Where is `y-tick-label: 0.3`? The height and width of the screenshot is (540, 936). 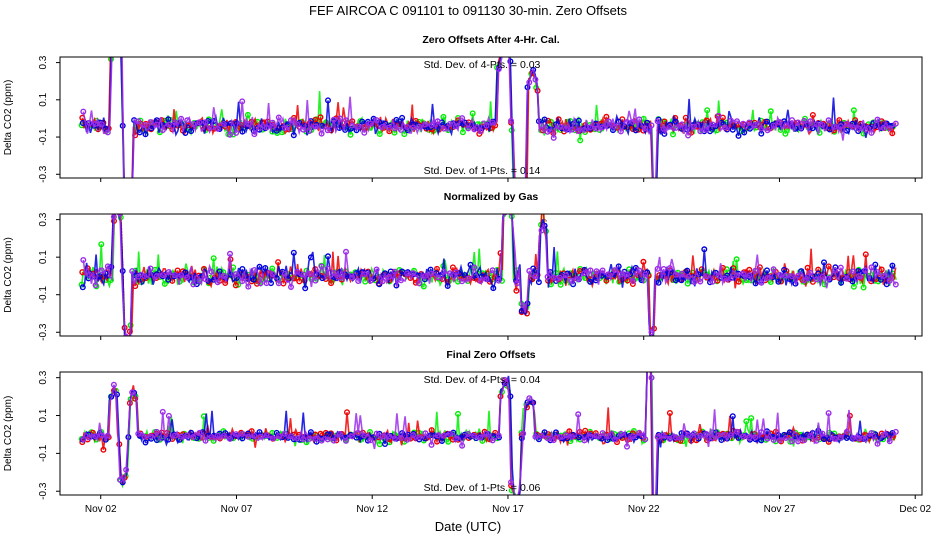 y-tick-label: 0.3 is located at coordinates (43, 62).